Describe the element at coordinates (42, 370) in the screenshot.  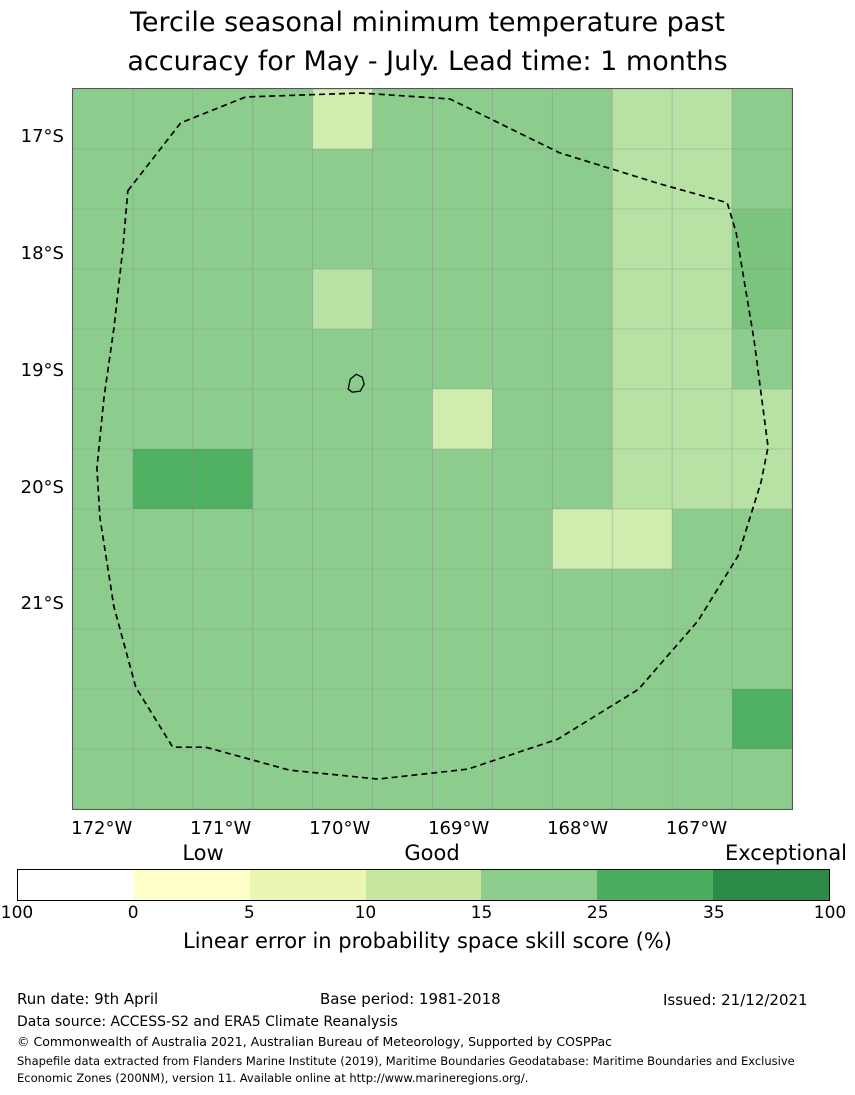
I see `y-axis-tick-label: 19°S` at that location.